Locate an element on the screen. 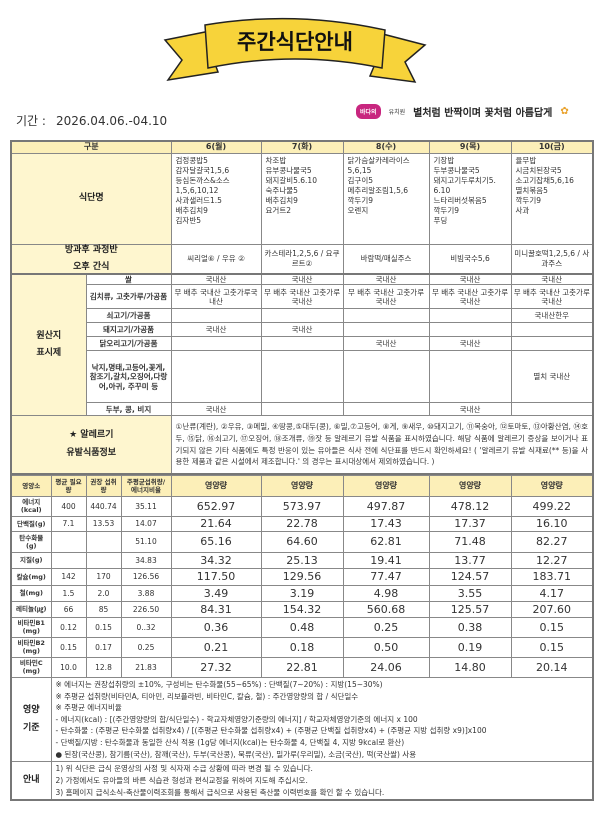  menu-item: 기장밥 is located at coordinates (444, 160).